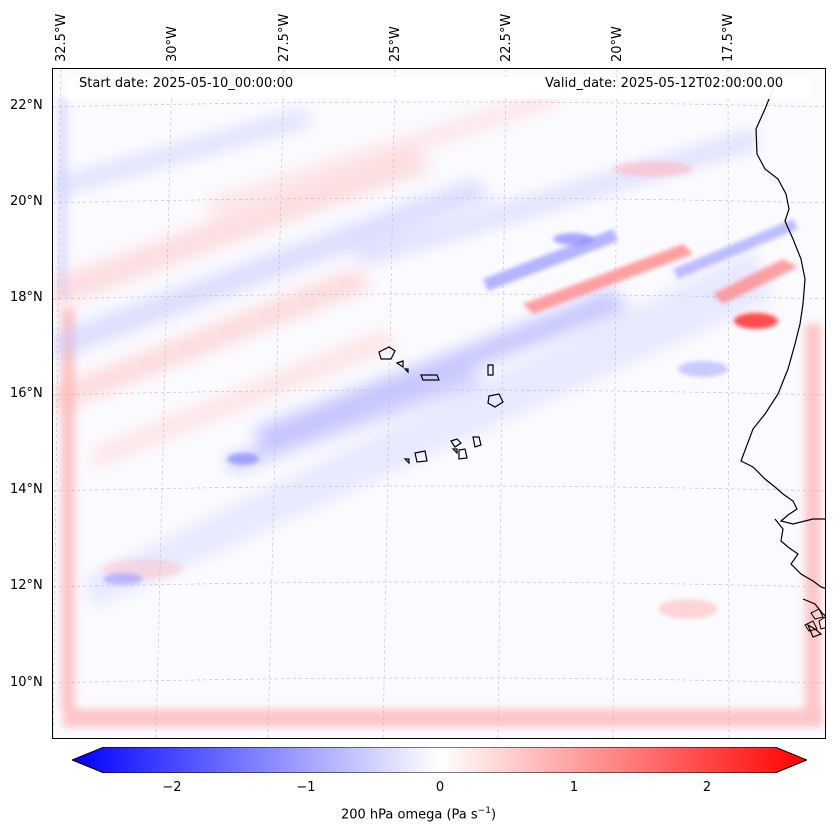 This screenshot has height=839, width=837. I want to click on lon-label-22-5w: 22.5°W, so click(506, 37).